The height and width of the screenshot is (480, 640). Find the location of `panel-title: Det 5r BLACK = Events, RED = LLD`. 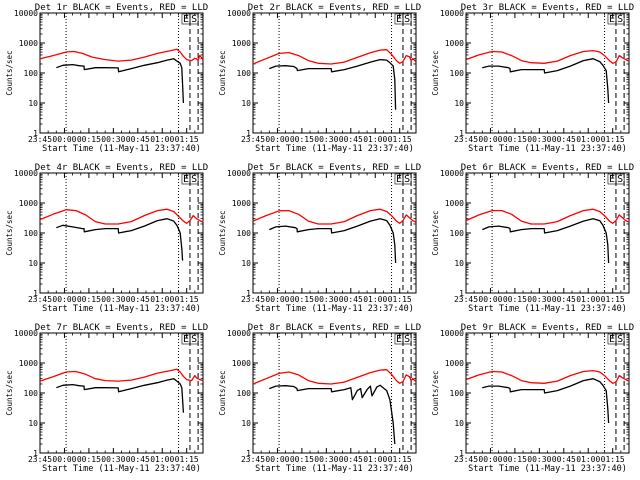

panel-title: Det 5r BLACK = Events, RED = LLD is located at coordinates (334, 168).